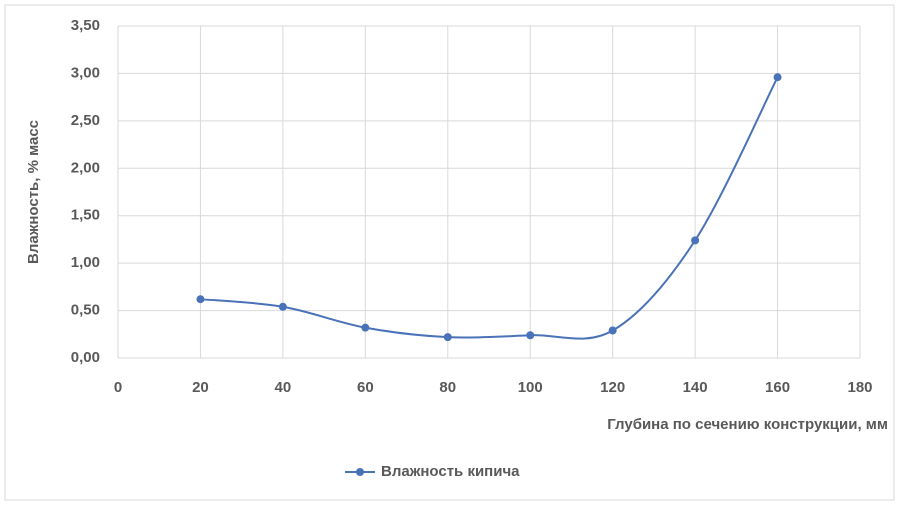  I want to click on y-tick-label: 2,50, so click(85, 120).